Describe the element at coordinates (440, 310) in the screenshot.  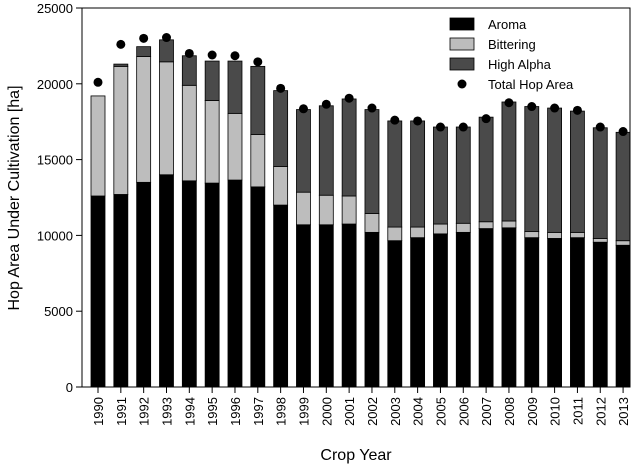
I see `bar-aroma-2005` at that location.